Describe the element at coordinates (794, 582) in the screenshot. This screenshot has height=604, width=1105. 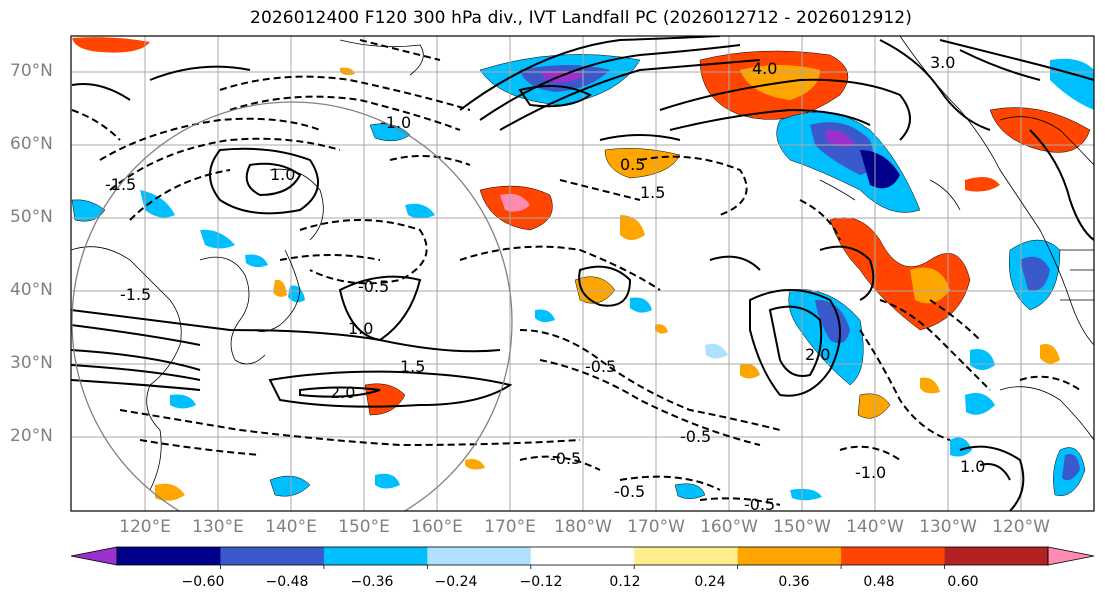
I see `colorbar-tick-label: 0.36` at that location.